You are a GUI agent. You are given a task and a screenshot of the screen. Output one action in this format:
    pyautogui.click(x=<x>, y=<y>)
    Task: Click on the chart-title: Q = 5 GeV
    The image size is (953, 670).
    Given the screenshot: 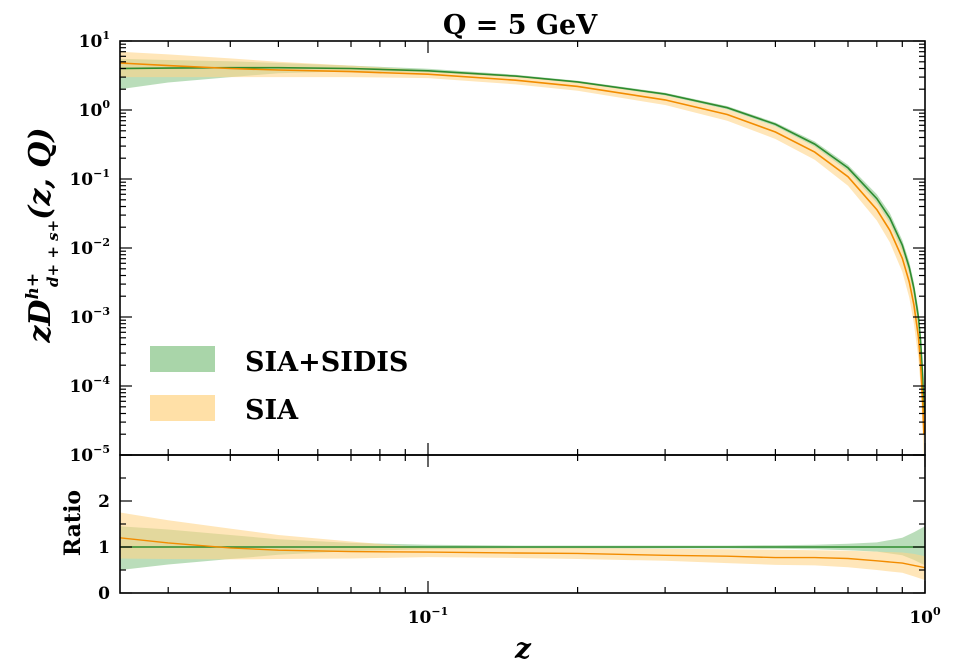 What is the action you would take?
    pyautogui.click(x=520, y=25)
    